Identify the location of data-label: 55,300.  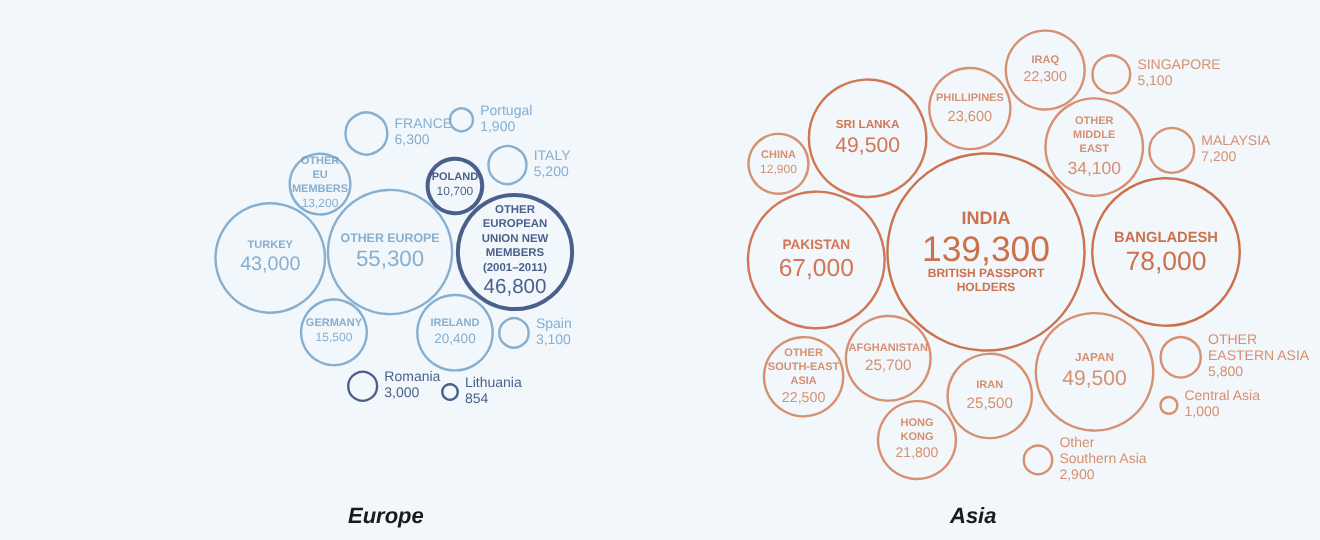
(390, 259).